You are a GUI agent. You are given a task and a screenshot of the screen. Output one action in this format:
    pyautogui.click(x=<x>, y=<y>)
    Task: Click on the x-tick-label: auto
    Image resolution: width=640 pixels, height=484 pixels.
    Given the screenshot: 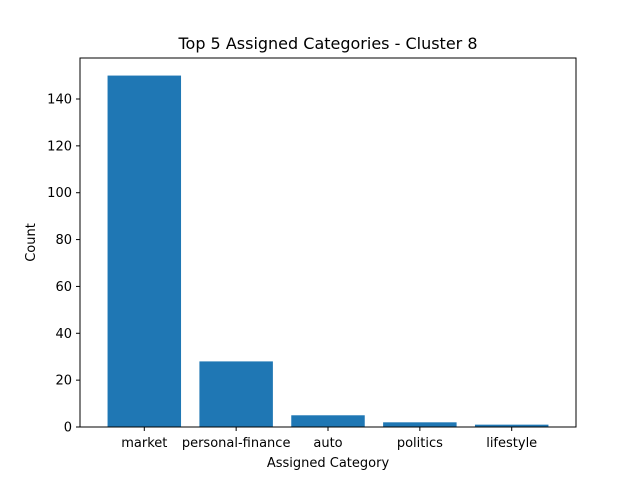 What is the action you would take?
    pyautogui.click(x=327, y=443)
    